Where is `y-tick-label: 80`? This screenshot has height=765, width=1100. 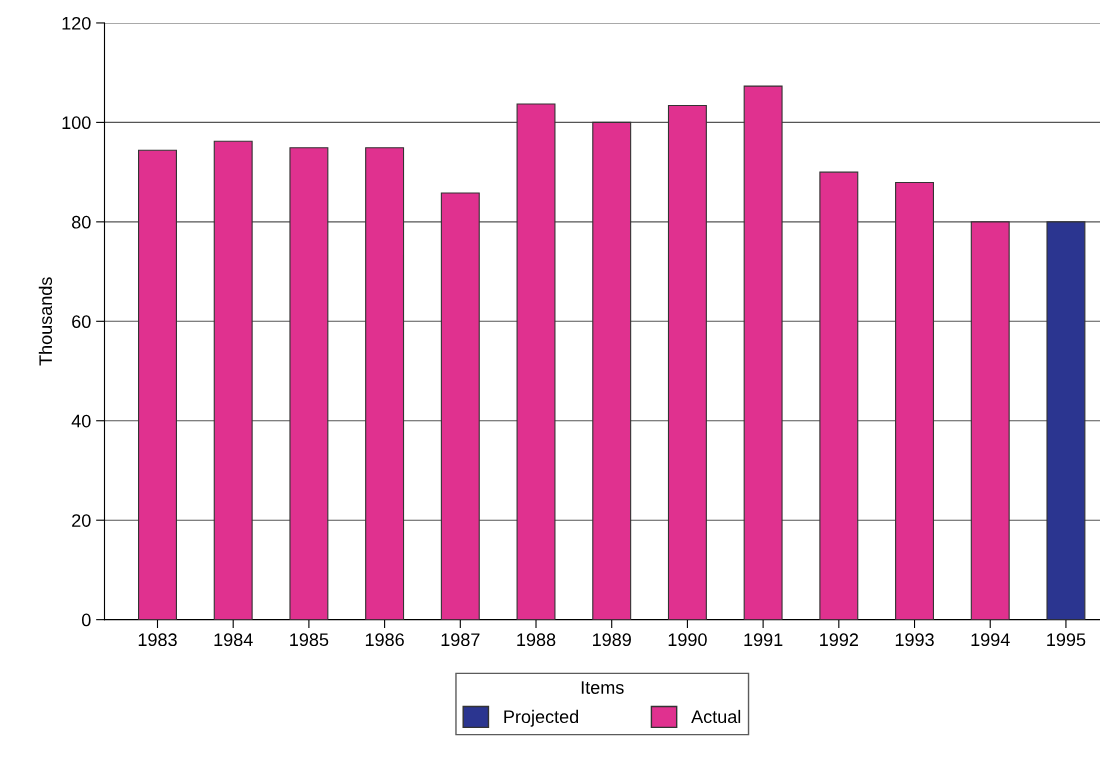 y-tick-label: 80 is located at coordinates (81, 222).